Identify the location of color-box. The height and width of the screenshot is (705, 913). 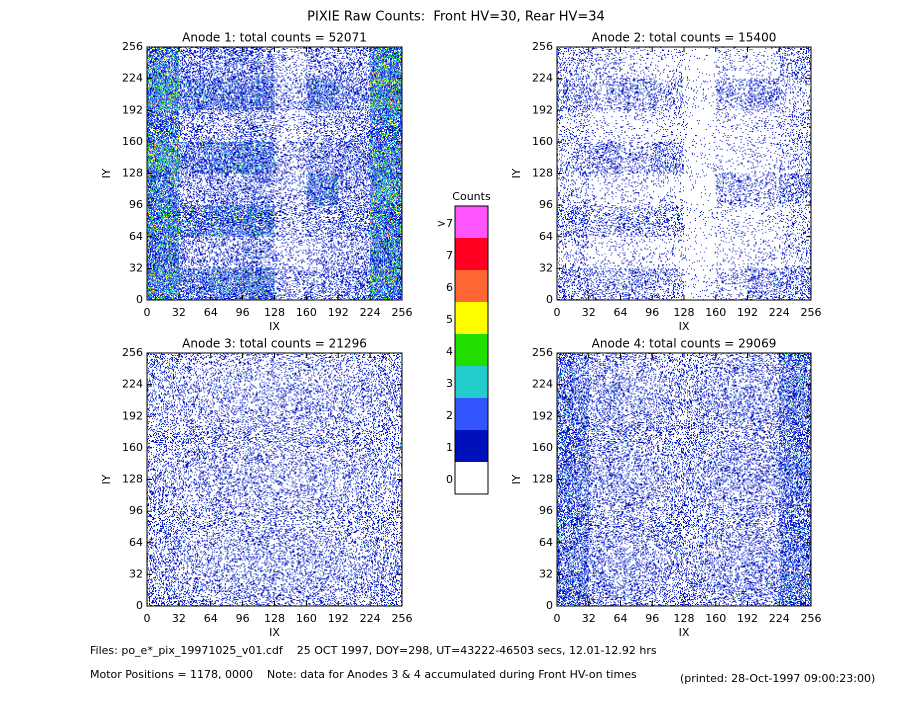
(471, 478).